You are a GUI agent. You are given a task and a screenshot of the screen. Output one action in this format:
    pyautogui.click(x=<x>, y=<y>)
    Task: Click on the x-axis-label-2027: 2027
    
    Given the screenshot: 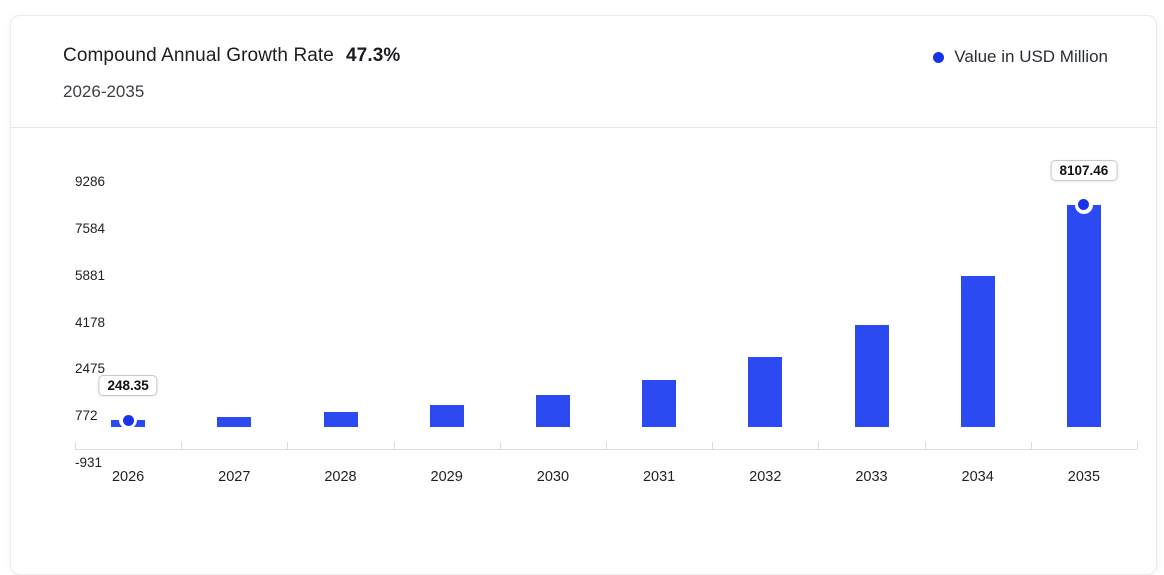 What is the action you would take?
    pyautogui.click(x=234, y=477)
    